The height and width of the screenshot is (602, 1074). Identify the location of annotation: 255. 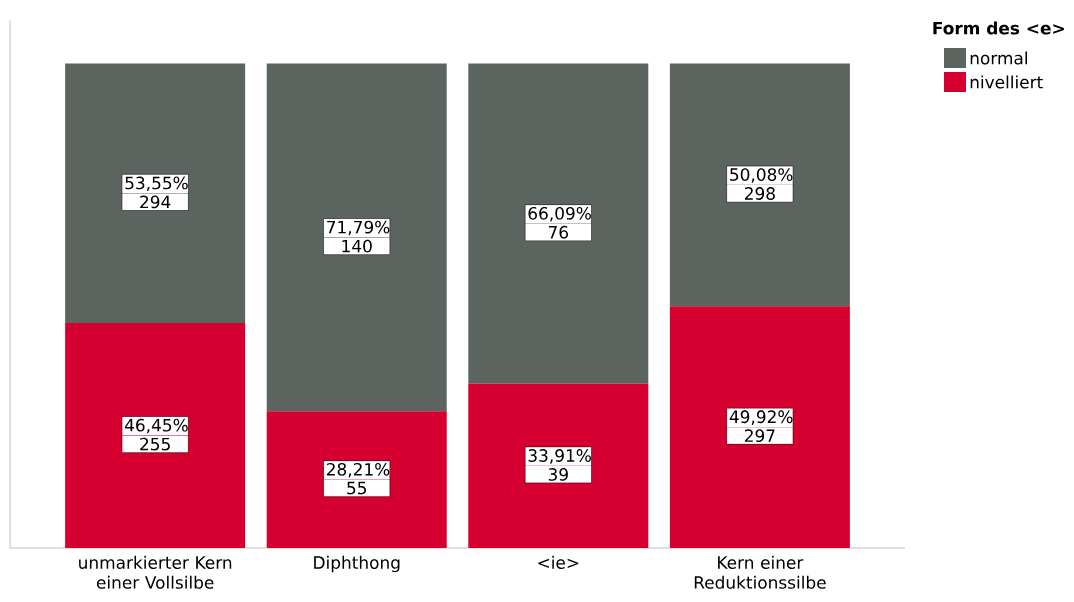
(155, 444).